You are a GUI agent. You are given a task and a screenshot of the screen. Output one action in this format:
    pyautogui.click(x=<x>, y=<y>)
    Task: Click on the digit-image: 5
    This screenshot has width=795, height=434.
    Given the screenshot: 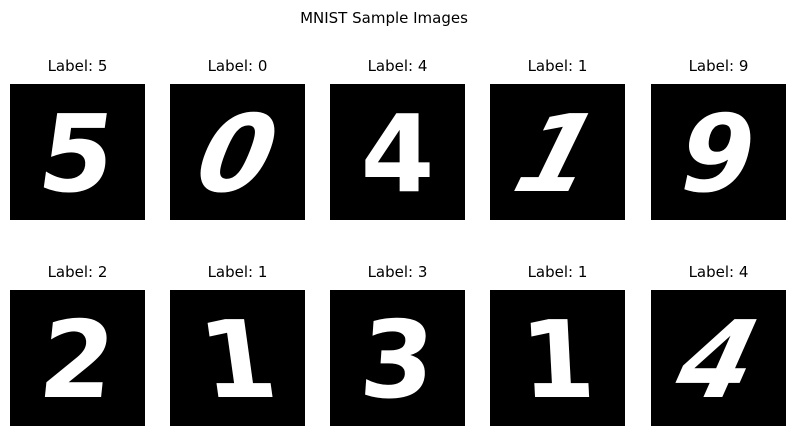 What is the action you would take?
    pyautogui.click(x=77, y=152)
    